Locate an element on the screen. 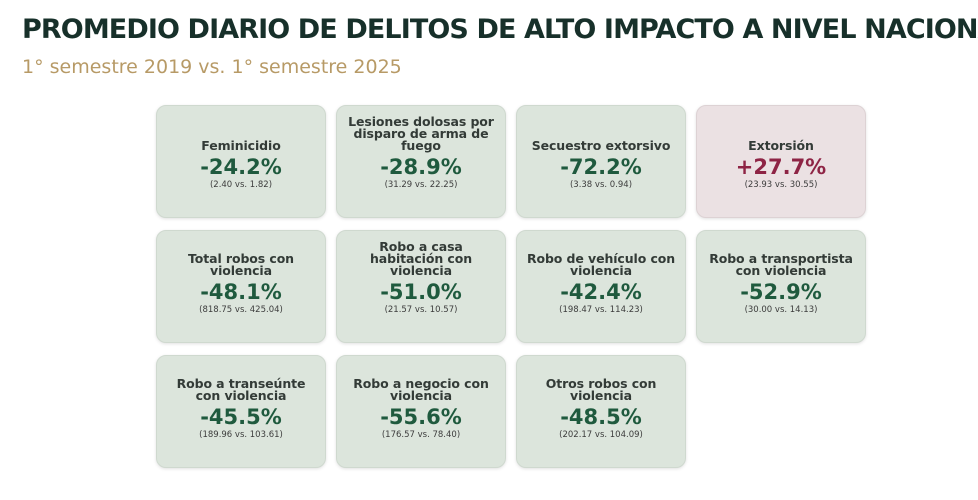 This screenshot has width=978, height=500. stat-card-comparison: (202.17 vs. 104.09) is located at coordinates (601, 435).